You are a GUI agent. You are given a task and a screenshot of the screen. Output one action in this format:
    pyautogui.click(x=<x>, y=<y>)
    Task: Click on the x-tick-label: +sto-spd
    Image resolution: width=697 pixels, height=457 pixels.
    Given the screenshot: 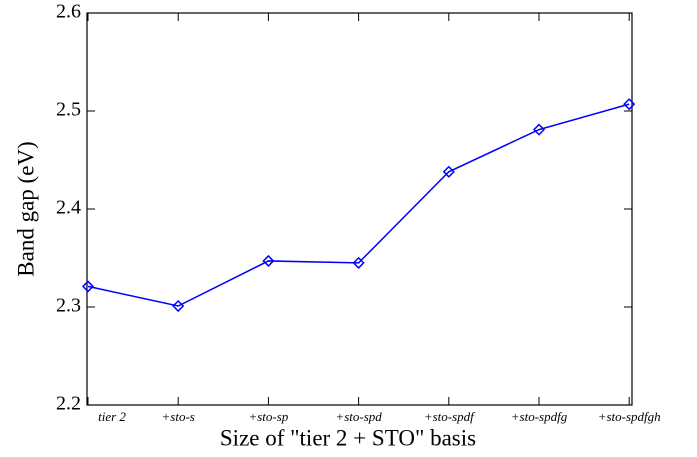 What is the action you would take?
    pyautogui.click(x=358, y=416)
    